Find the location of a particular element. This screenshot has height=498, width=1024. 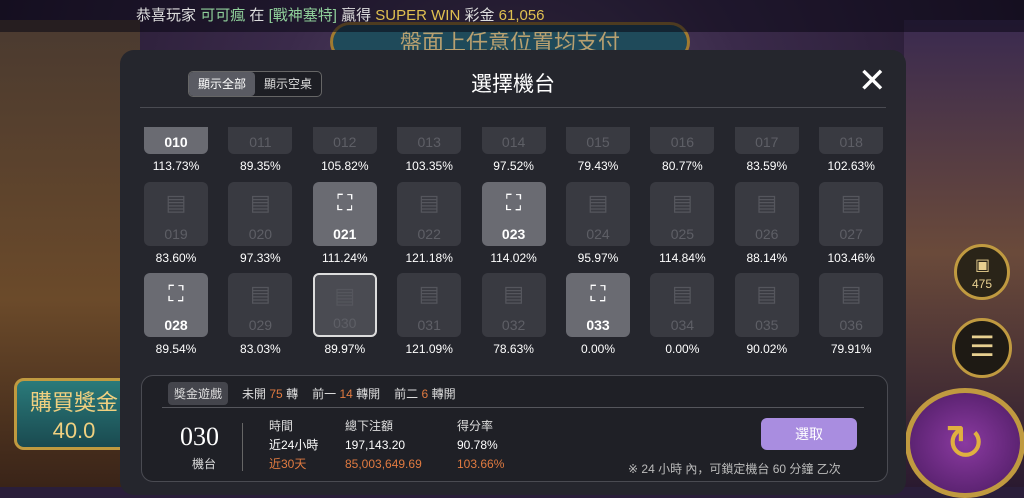

machine-cell: ▤ 031 121.09% is located at coordinates (429, 318).